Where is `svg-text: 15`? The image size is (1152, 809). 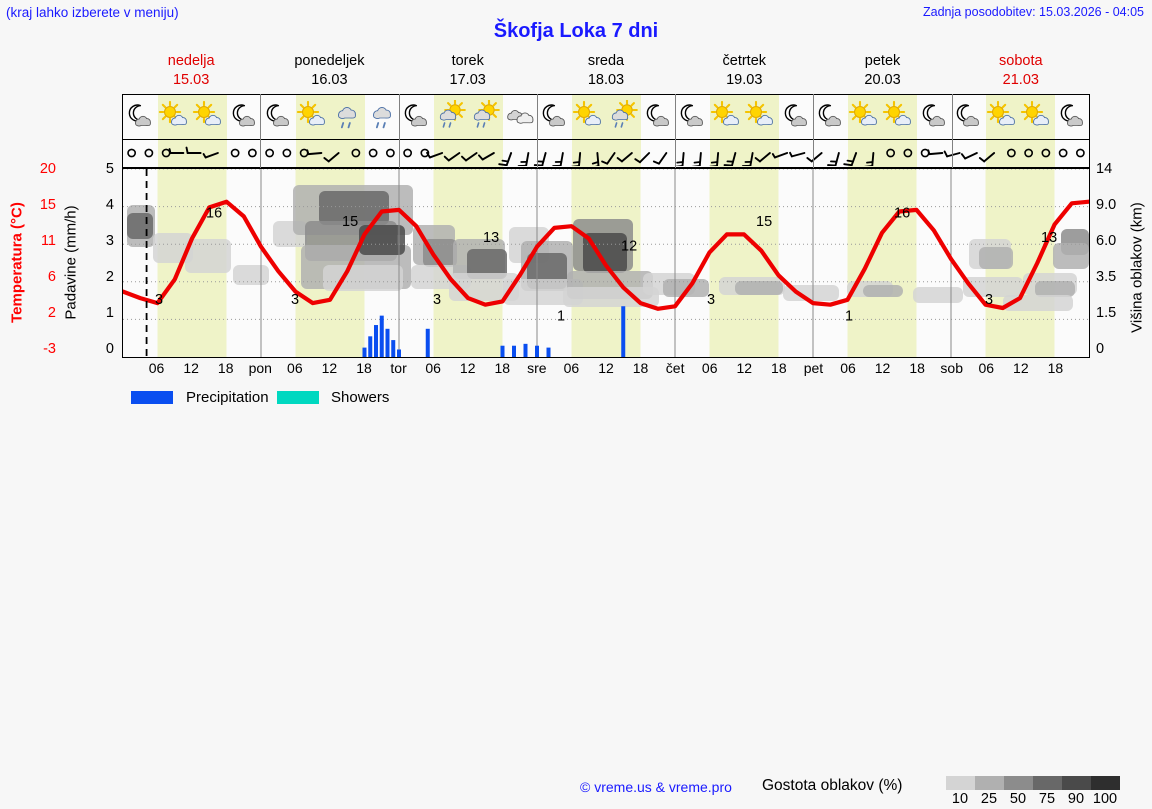 svg-text: 15 is located at coordinates (764, 222).